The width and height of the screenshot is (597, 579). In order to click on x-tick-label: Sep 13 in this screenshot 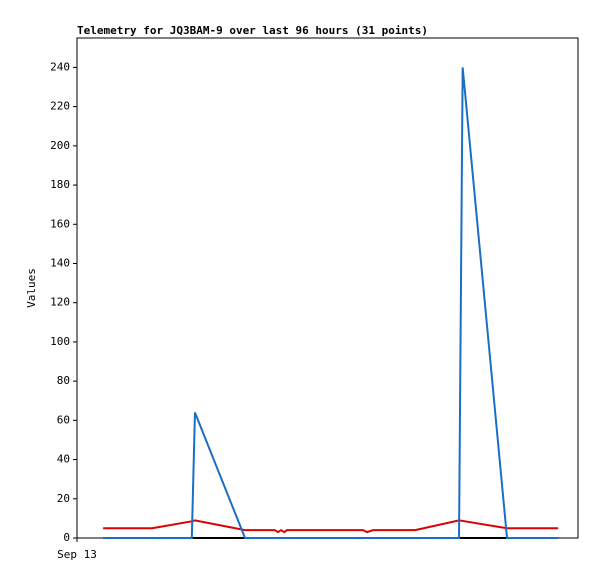, I will do `click(77, 554)`.